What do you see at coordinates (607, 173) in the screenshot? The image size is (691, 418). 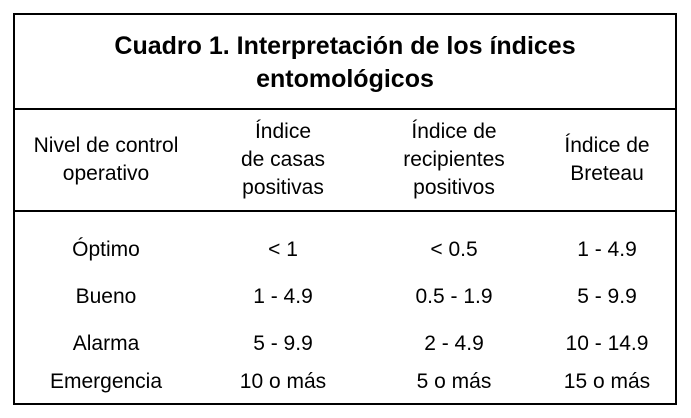 I see `header-text: Breteau` at bounding box center [607, 173].